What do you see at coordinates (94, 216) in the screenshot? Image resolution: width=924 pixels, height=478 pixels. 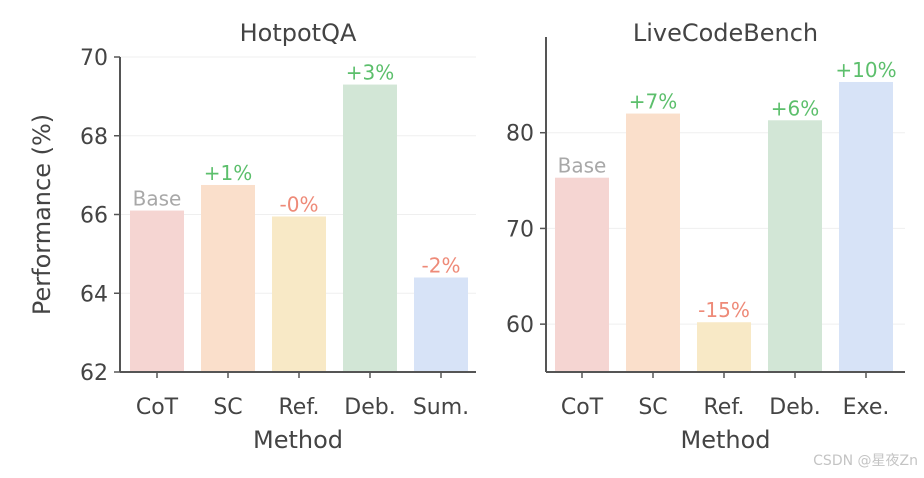 I see `y-tick-label: 66` at bounding box center [94, 216].